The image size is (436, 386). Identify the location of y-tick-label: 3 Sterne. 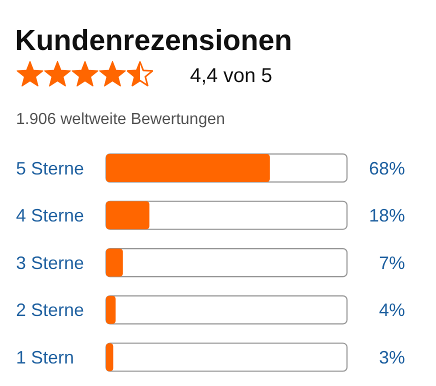
(50, 262).